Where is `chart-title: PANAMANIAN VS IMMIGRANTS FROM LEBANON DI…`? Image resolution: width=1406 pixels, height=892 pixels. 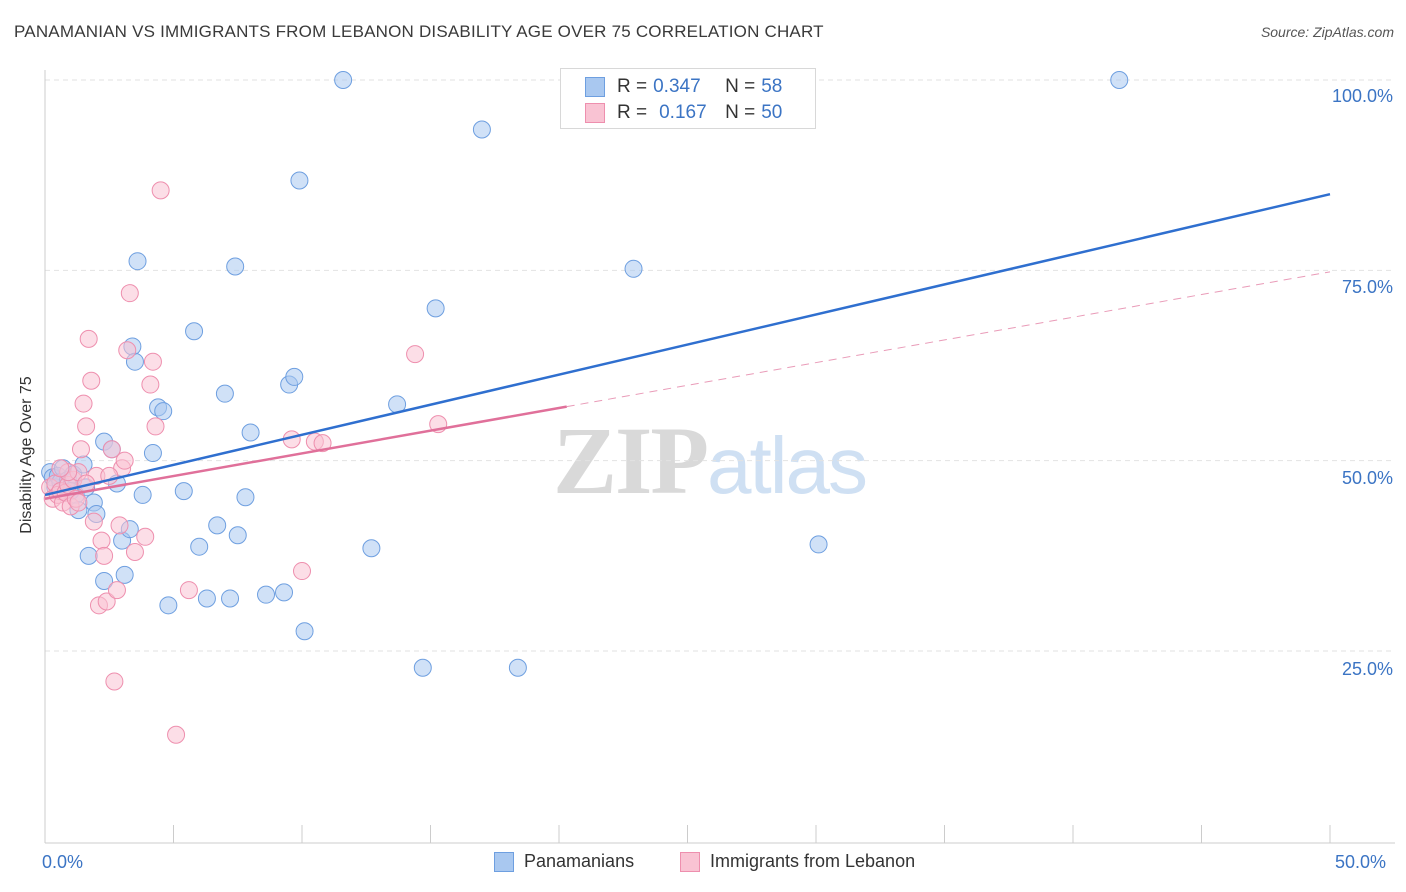
chart-title: PANAMANIAN VS IMMIGRANTS FROM LEBANON DI… is located at coordinates (419, 31).